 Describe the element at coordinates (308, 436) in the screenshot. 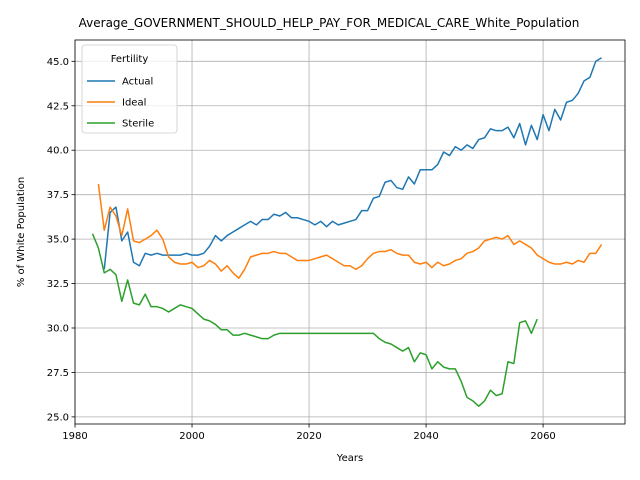

I see `x-tick-label: 2020` at that location.